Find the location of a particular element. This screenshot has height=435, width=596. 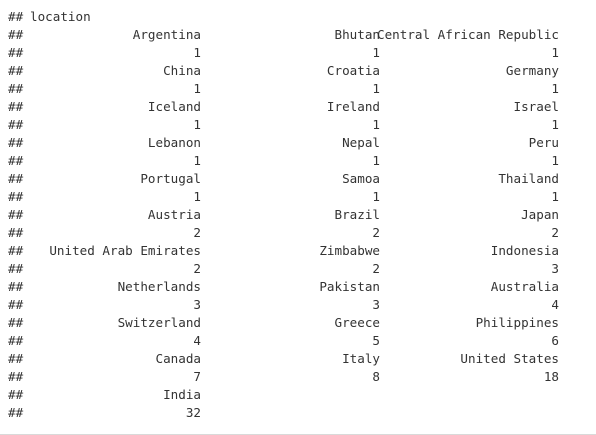

table-cell: Austria is located at coordinates (174, 214).